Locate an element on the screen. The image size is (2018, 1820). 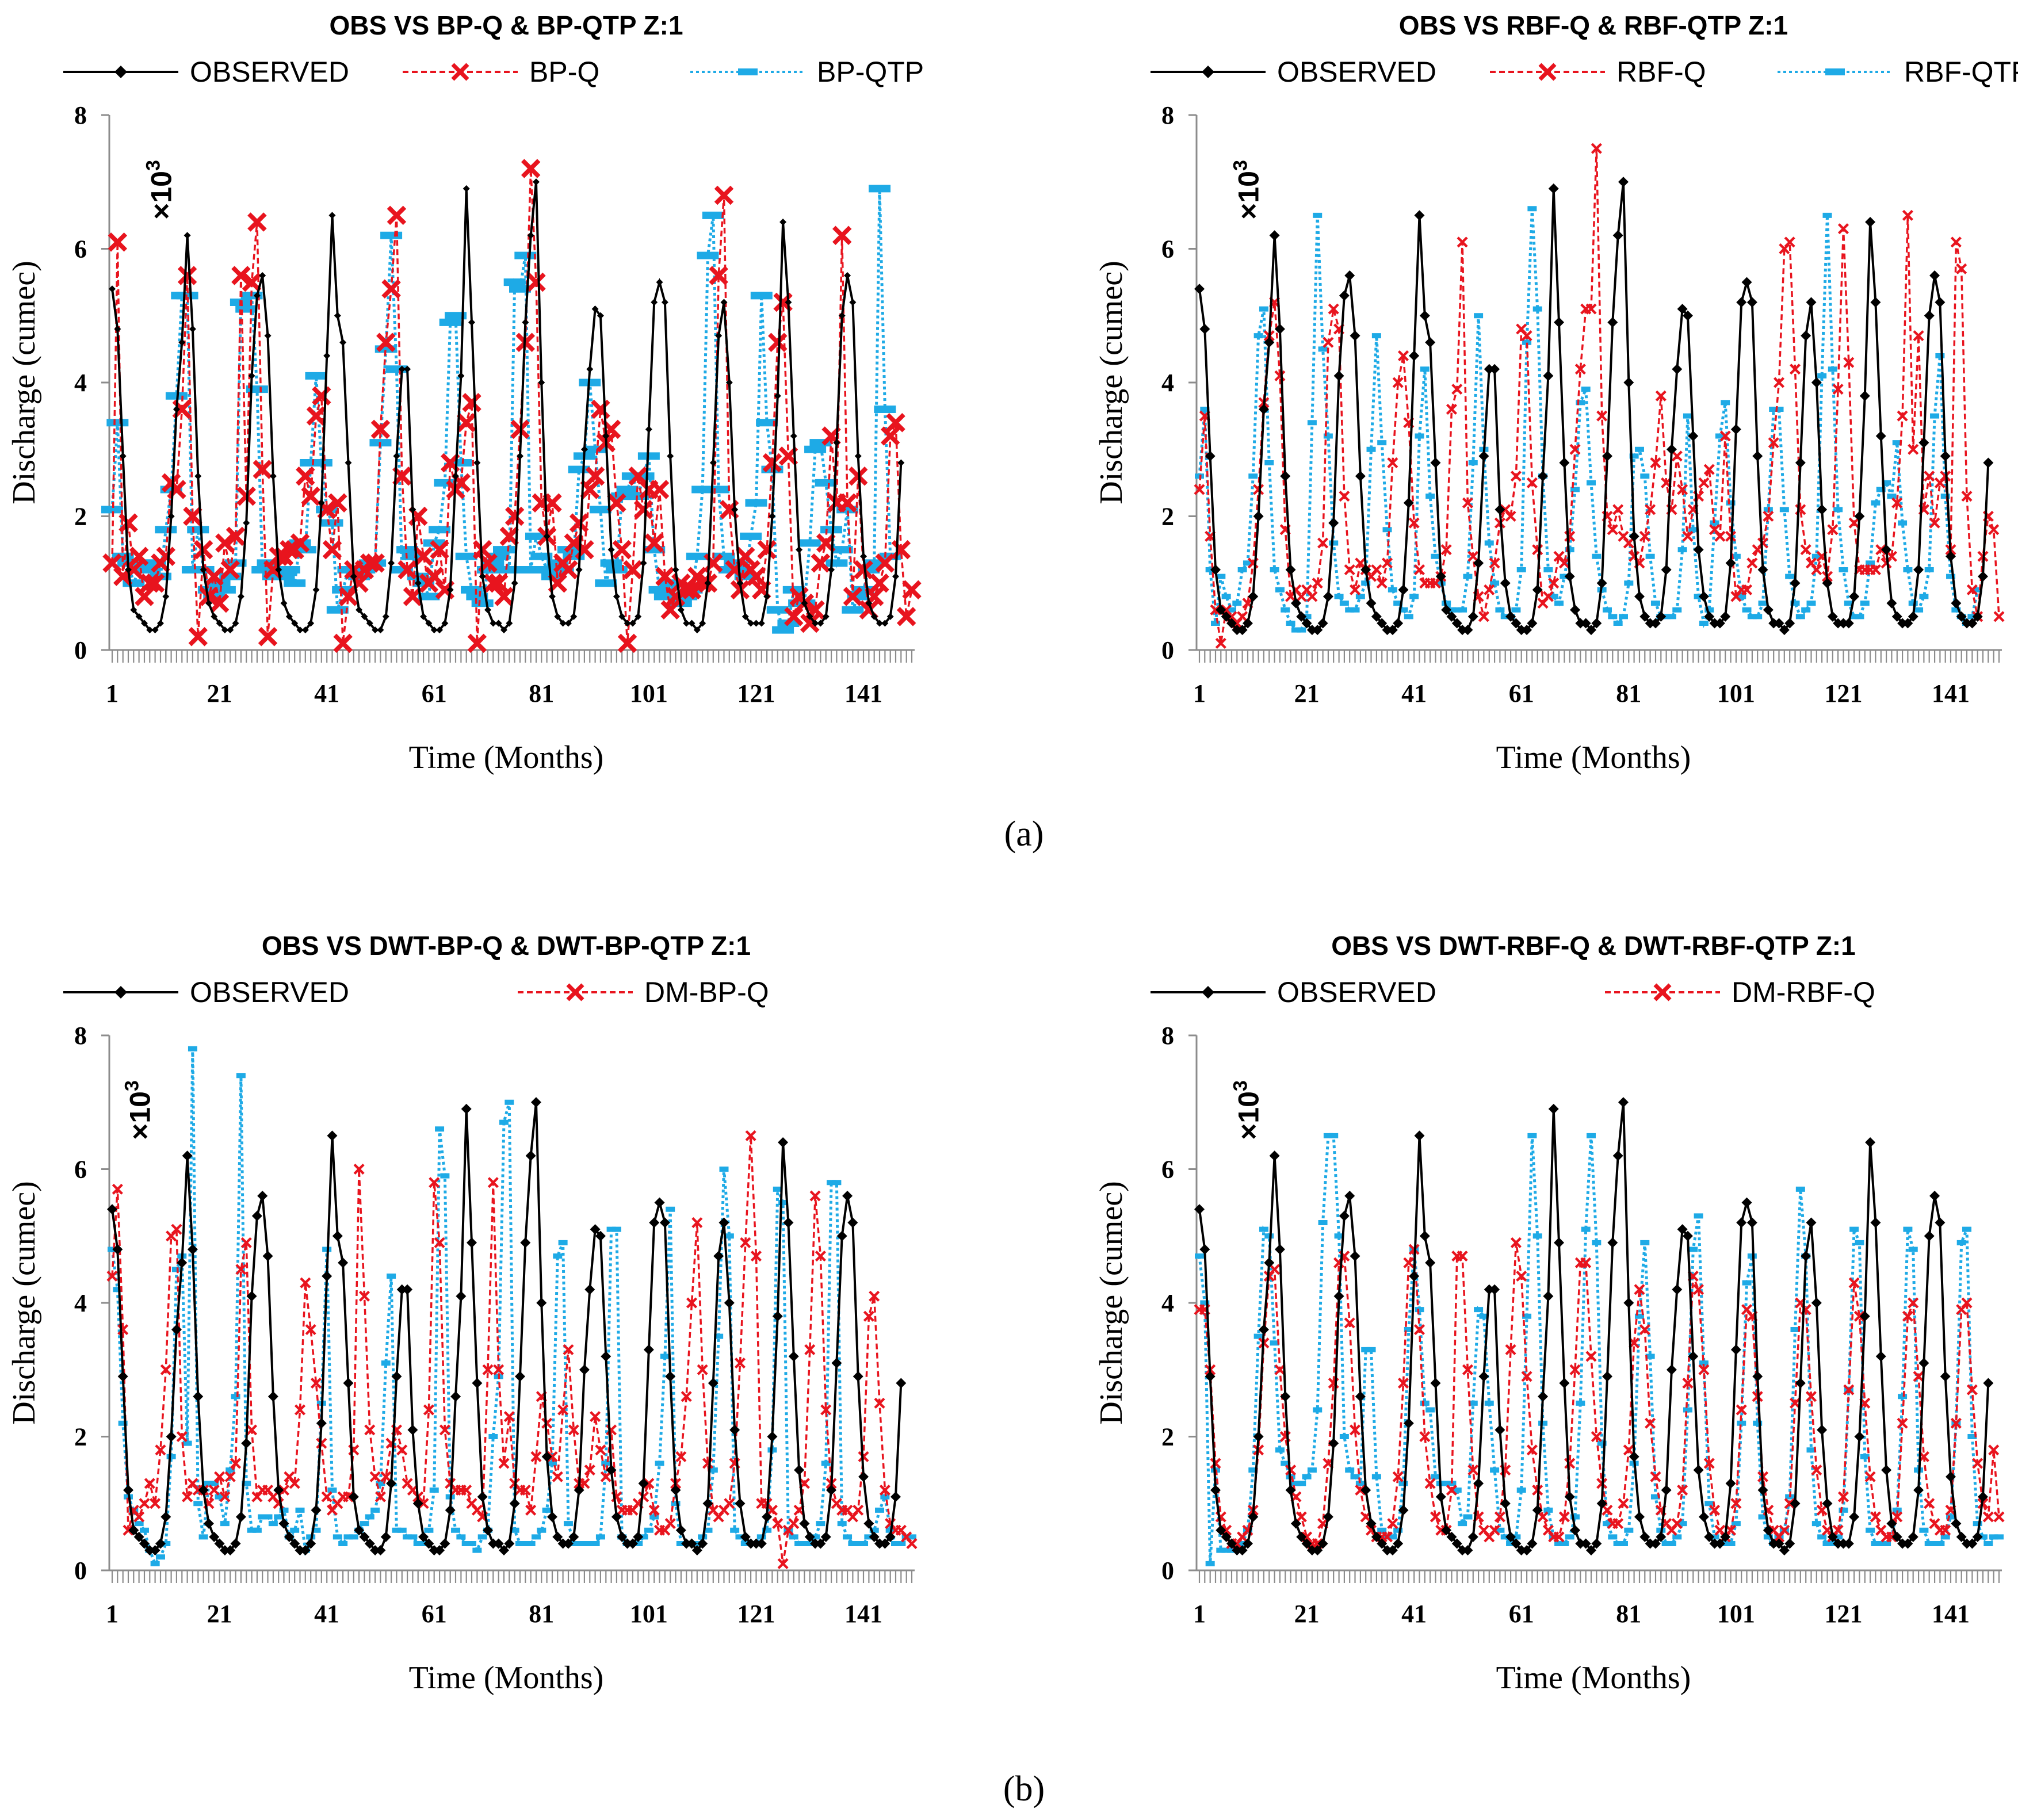
y-tick-label: 8 is located at coordinates (1168, 115).